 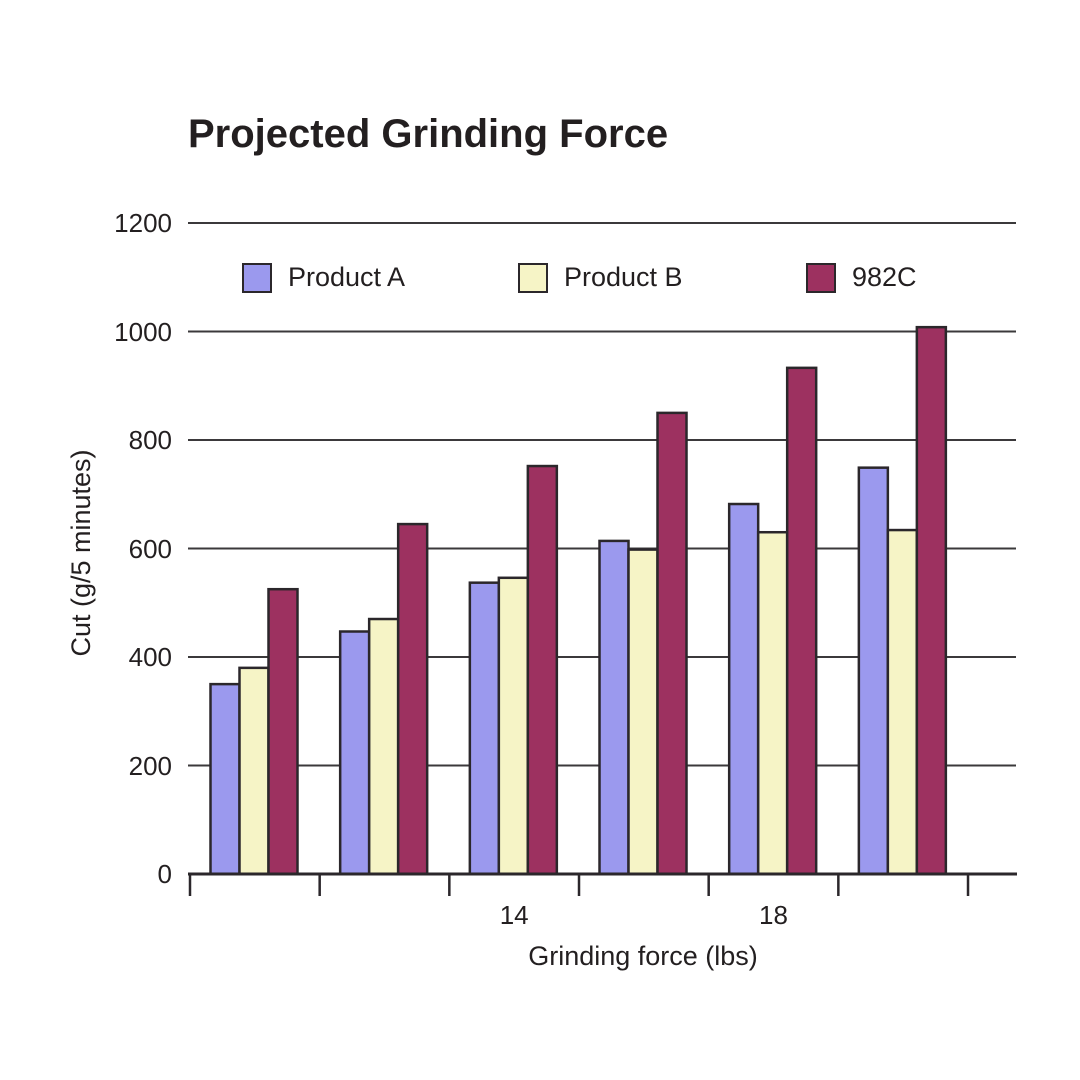 What do you see at coordinates (931, 600) in the screenshot?
I see `bar-series3-group6` at bounding box center [931, 600].